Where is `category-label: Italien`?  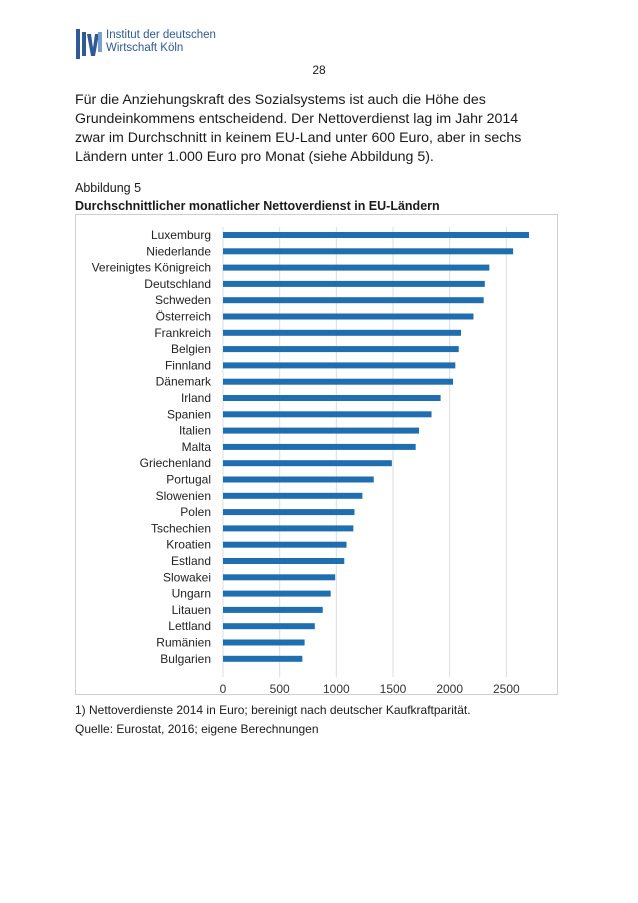
category-label: Italien is located at coordinates (195, 431).